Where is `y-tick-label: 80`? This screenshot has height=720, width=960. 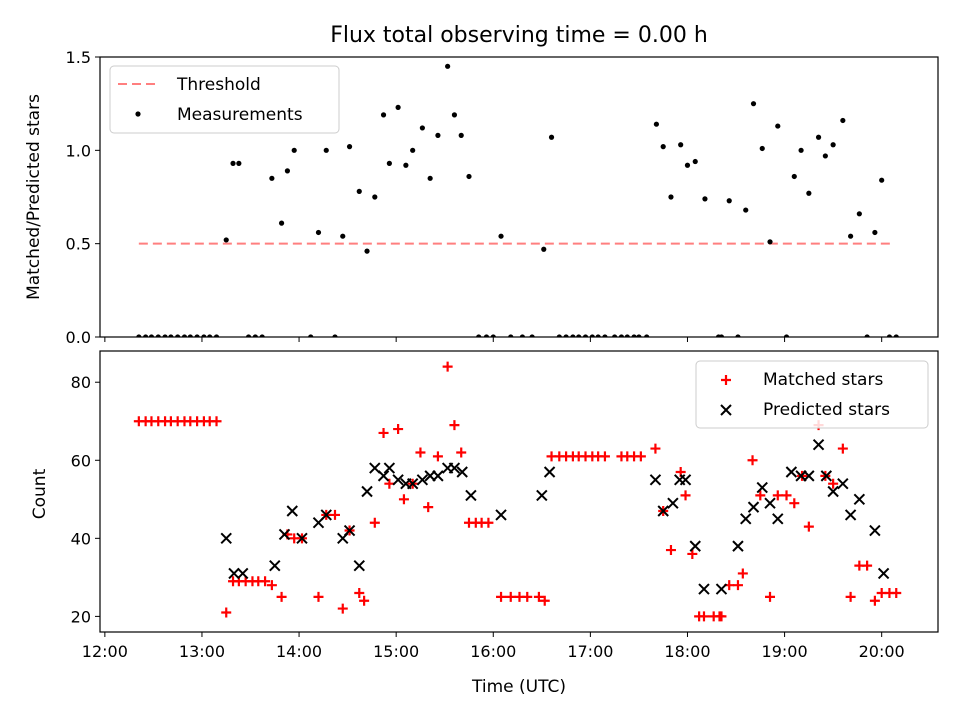 y-tick-label: 80 is located at coordinates (81, 382).